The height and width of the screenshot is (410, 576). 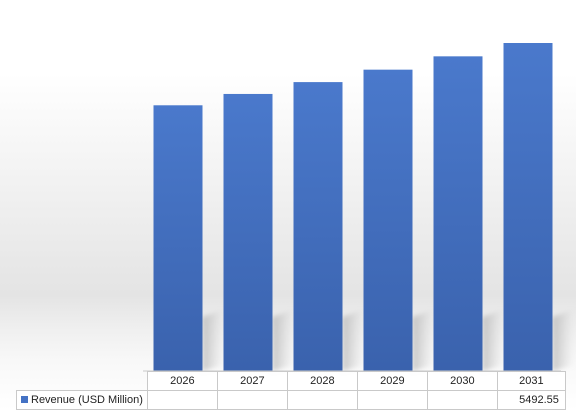 What do you see at coordinates (182, 381) in the screenshot?
I see `category-label: 2026` at bounding box center [182, 381].